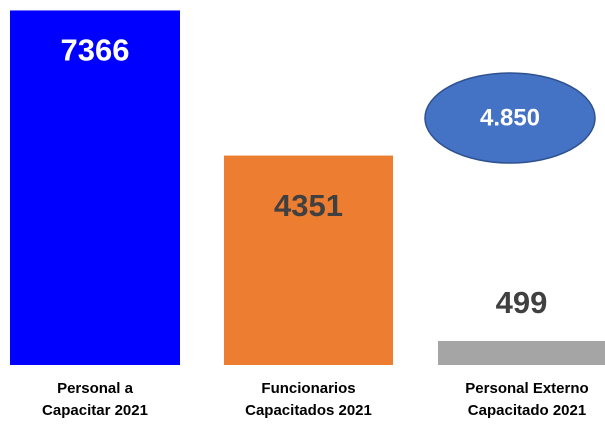  I want to click on annotation: 4.850, so click(510, 117).